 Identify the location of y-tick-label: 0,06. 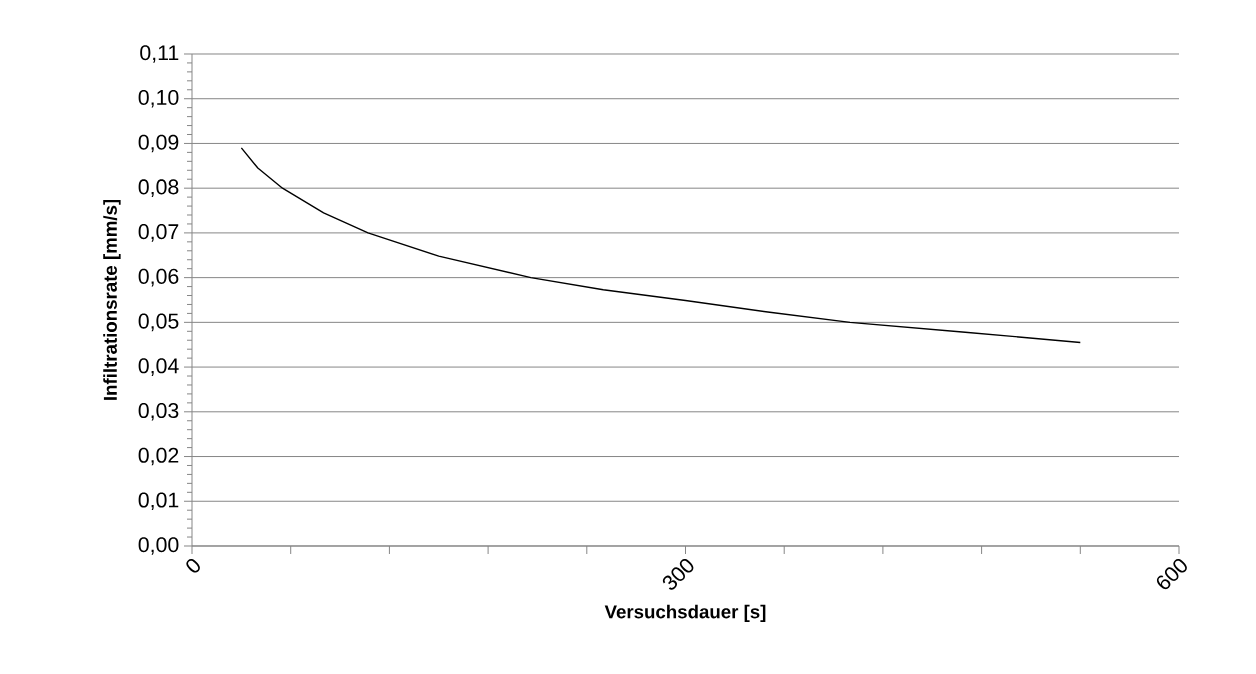
(158, 277).